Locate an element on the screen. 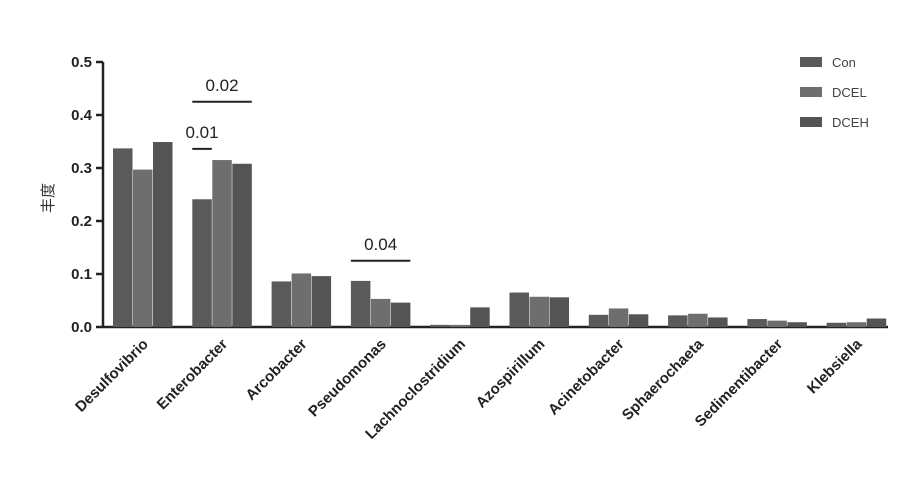 The height and width of the screenshot is (504, 919). y-tick-label: 0.5 is located at coordinates (81, 62).